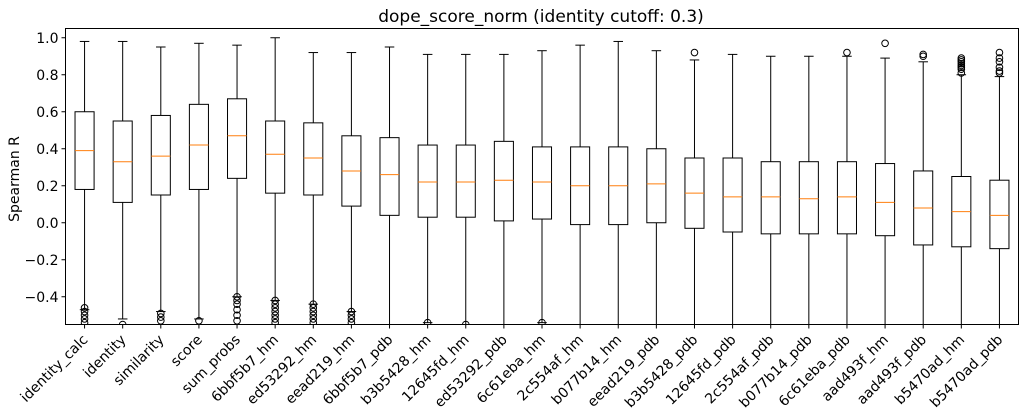 This screenshot has width=1028, height=416. Describe the element at coordinates (15, 179) in the screenshot. I see `y-axis-label: Spearman R` at that location.